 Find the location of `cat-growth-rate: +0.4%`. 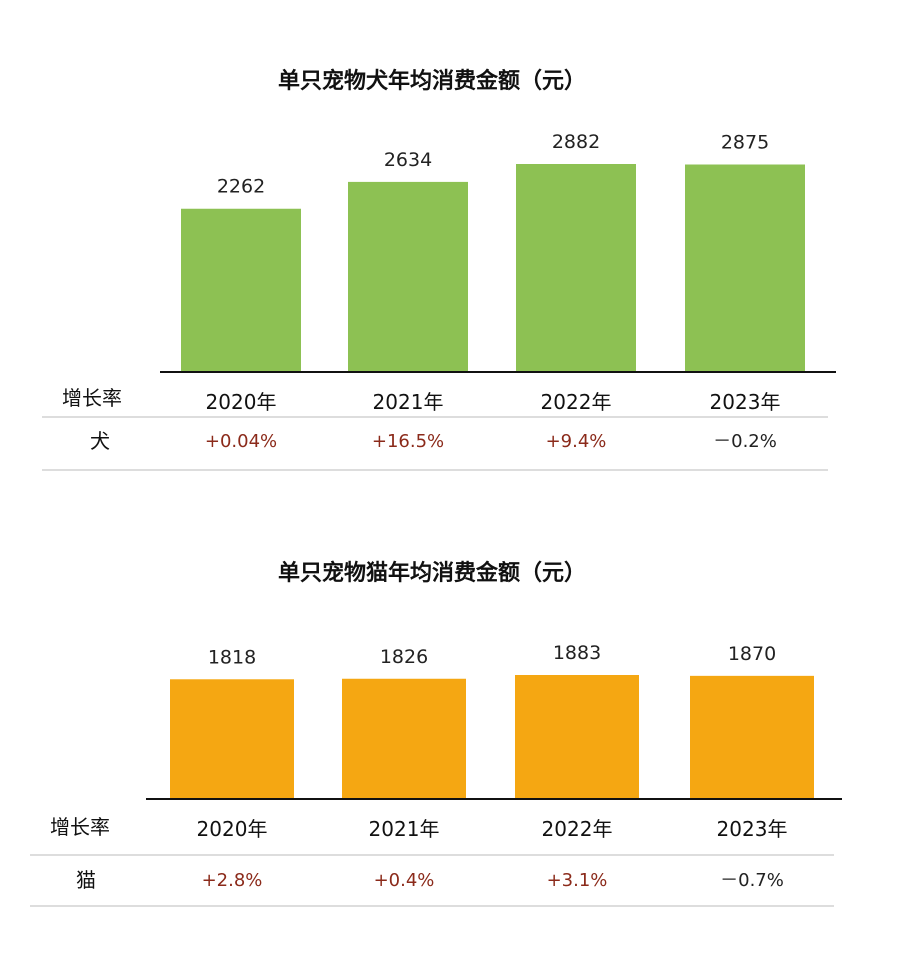

cat-growth-rate: +0.4% is located at coordinates (404, 880).